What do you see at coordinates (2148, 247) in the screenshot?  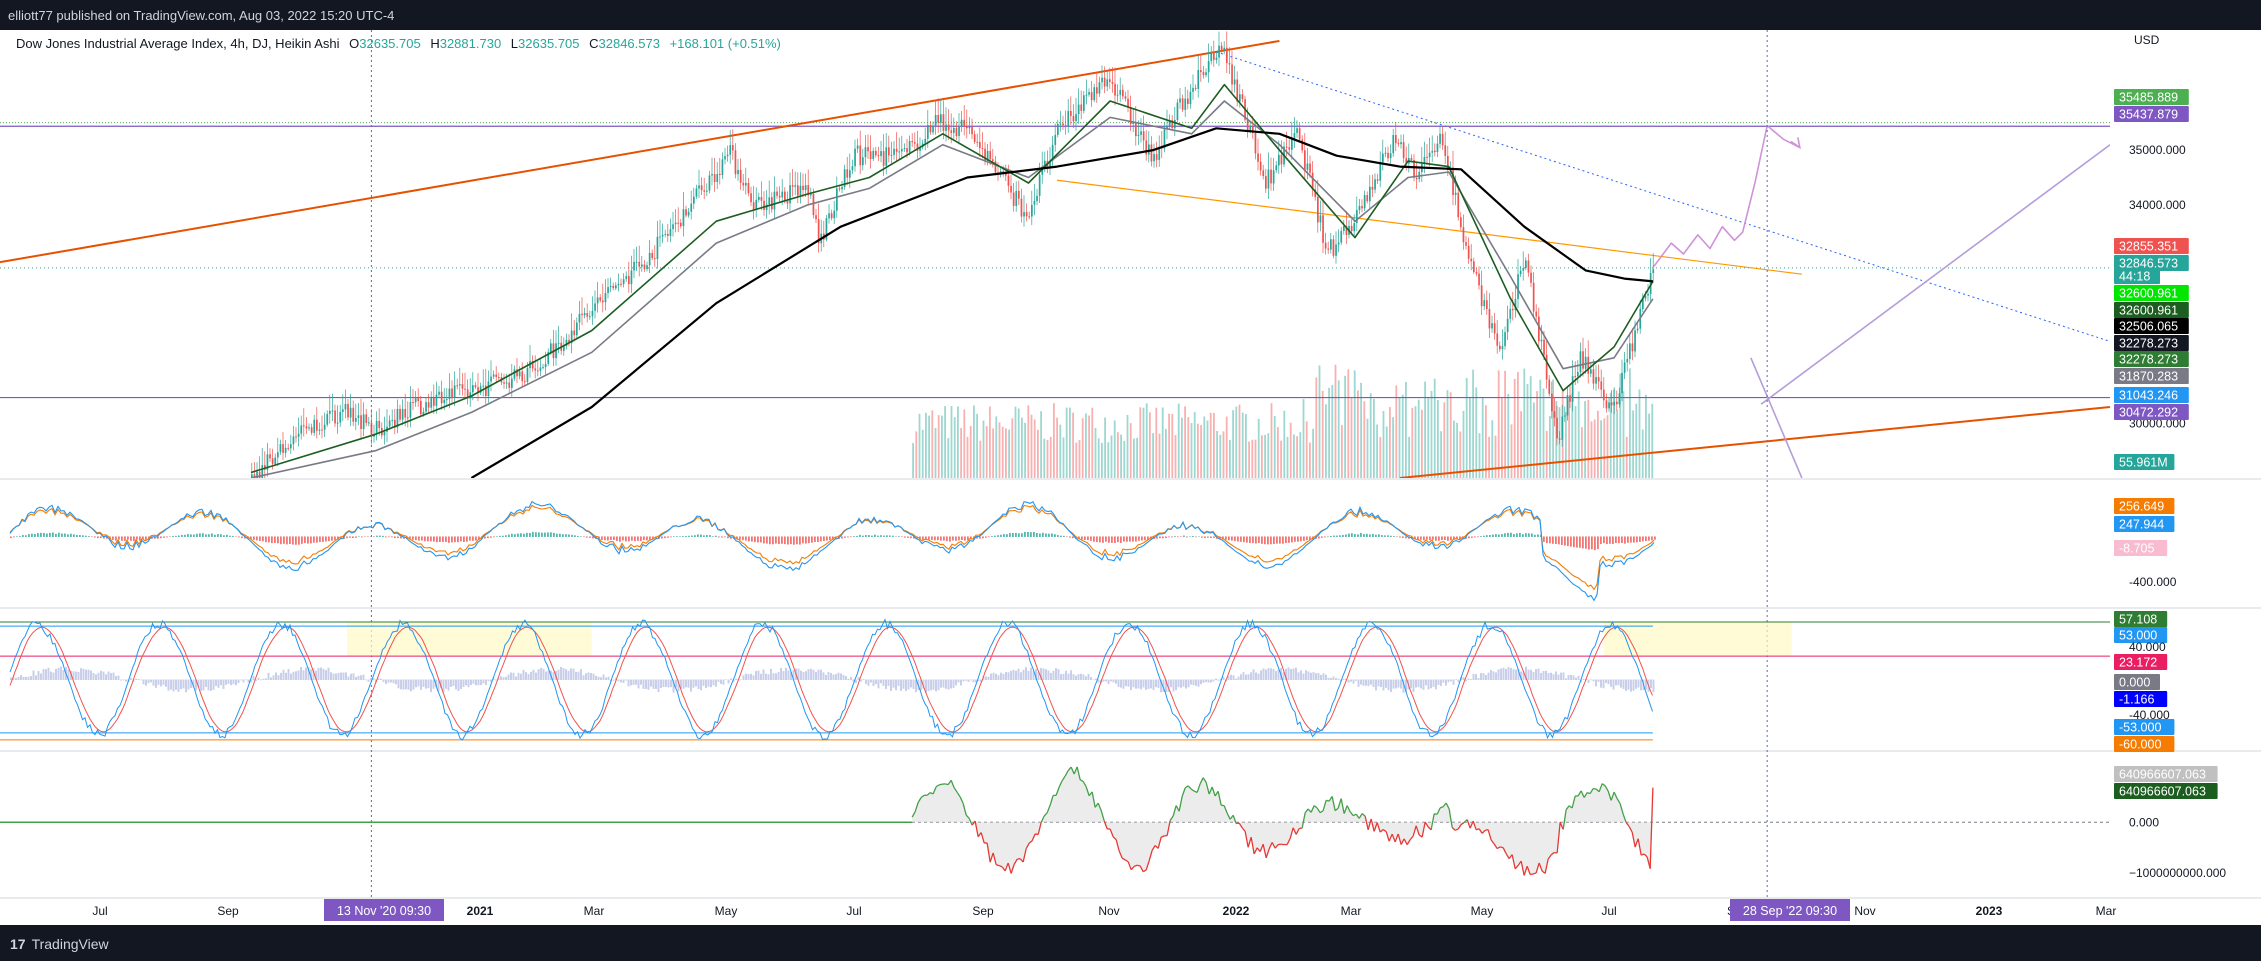 I see `price-badge-text: 32855.351` at bounding box center [2148, 247].